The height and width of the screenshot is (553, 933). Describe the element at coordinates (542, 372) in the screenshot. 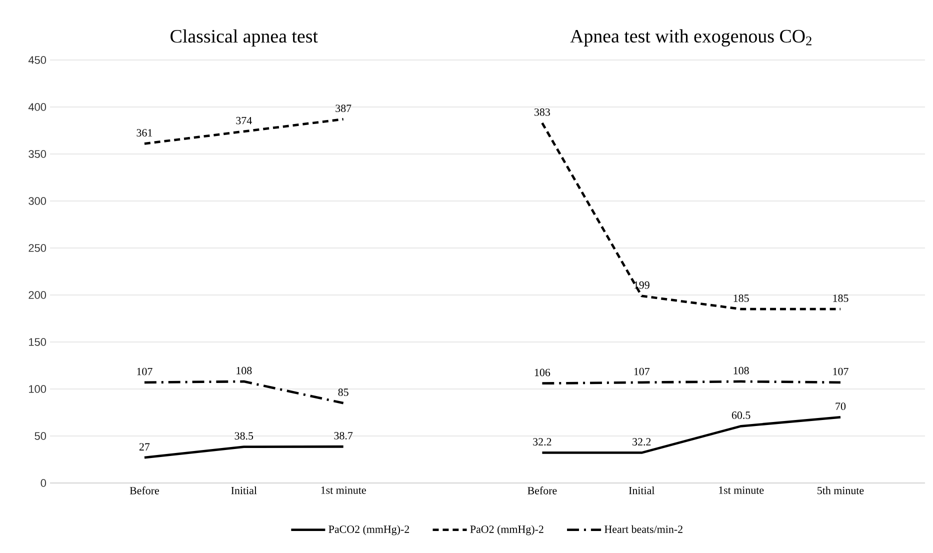

I see `data-label: 106` at that location.